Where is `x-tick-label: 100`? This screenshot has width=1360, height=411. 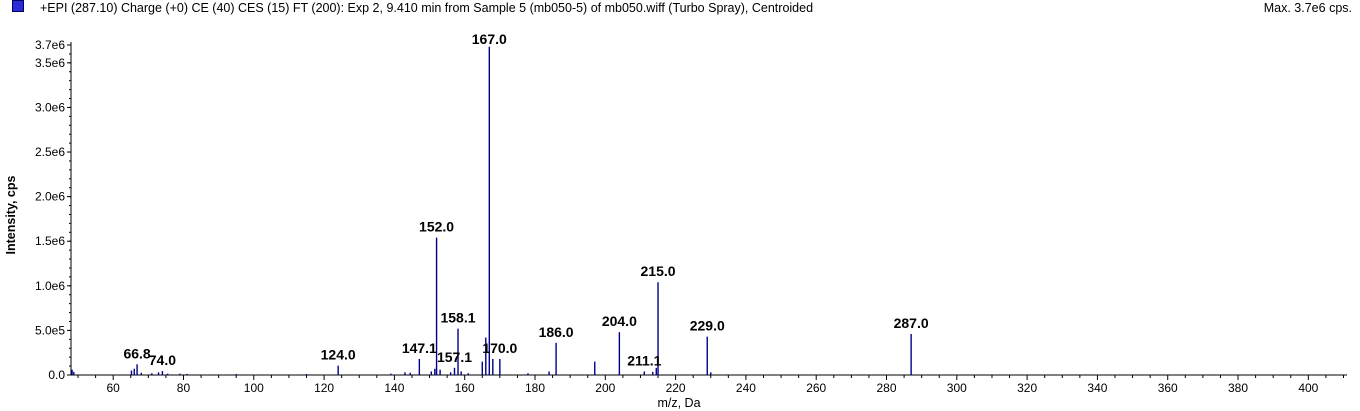 x-tick-label: 100 is located at coordinates (254, 388).